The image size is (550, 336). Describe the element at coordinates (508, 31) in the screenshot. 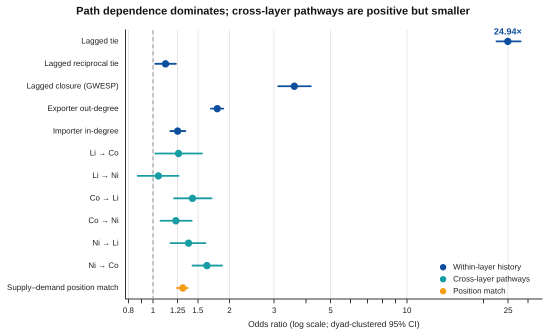

I see `data-label: 24.94×` at that location.